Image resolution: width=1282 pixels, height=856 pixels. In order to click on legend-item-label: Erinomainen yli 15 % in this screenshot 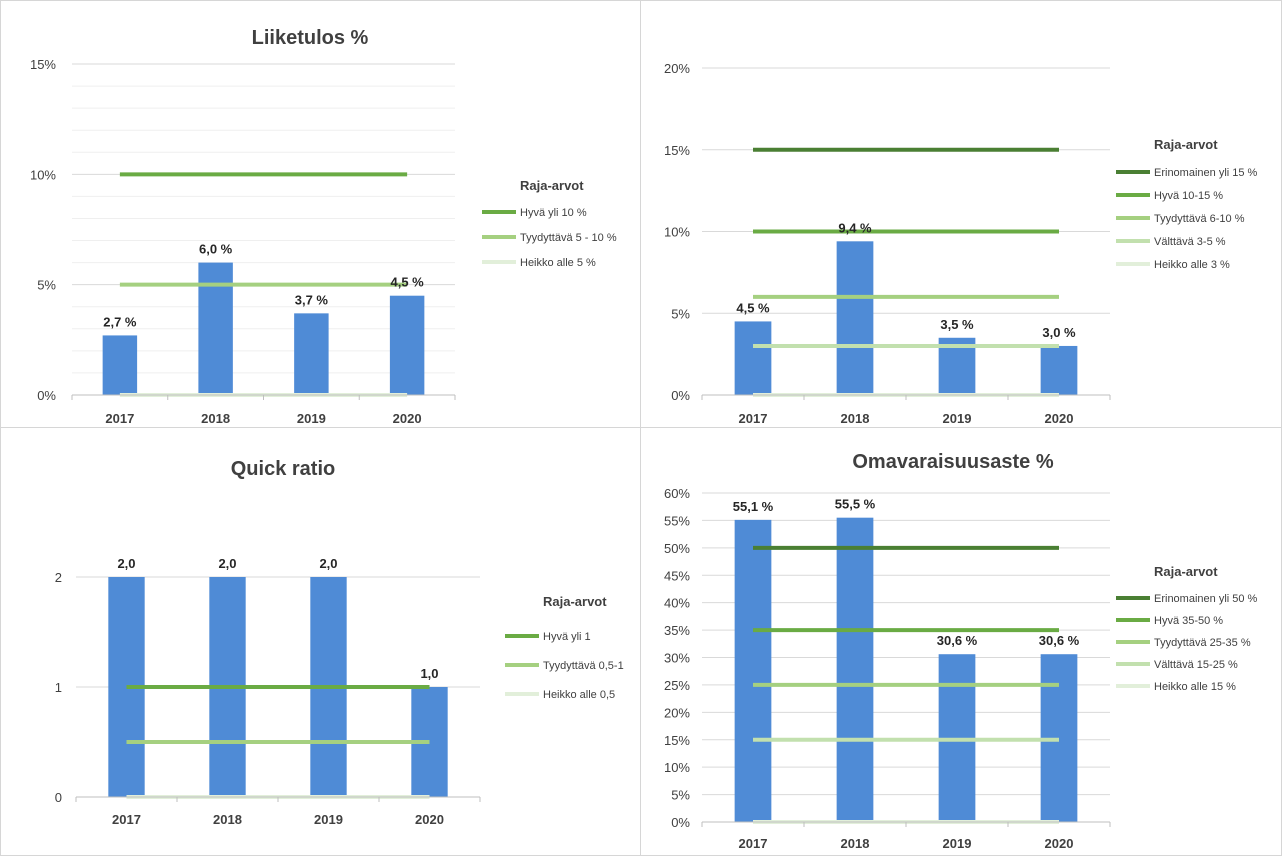, I will do `click(1206, 173)`.